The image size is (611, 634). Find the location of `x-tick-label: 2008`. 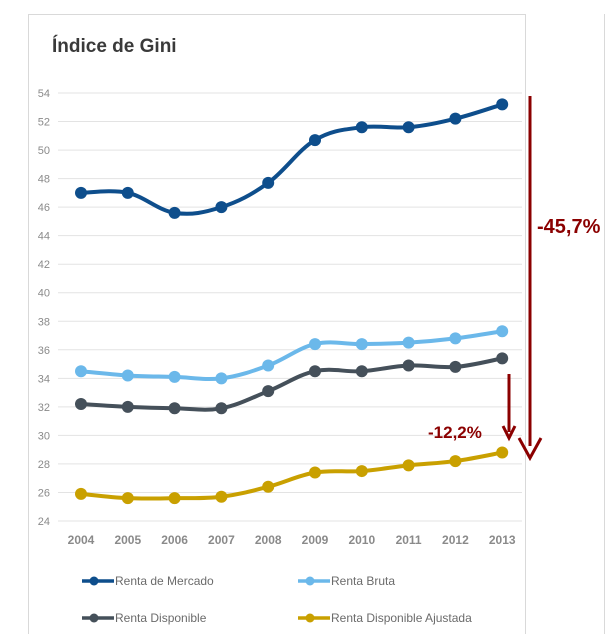

x-tick-label: 2008 is located at coordinates (268, 540).